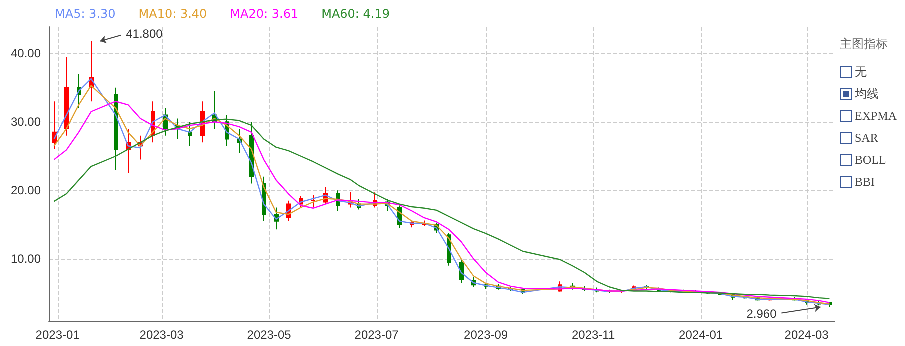  I want to click on x-tick-label: 2024-03, so click(807, 335).